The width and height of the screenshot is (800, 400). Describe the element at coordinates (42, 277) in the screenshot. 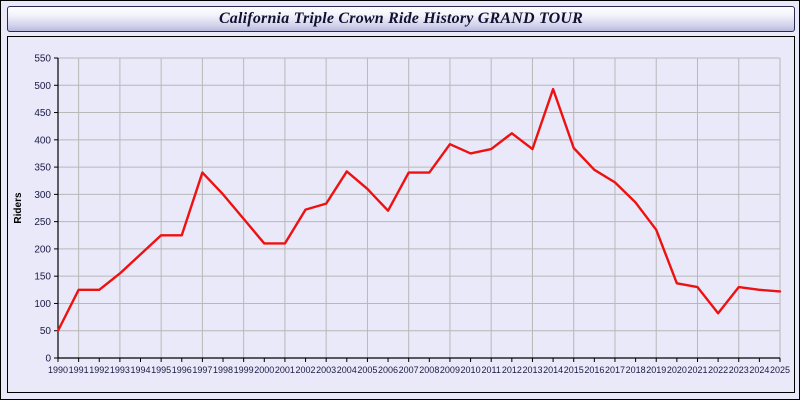

I see `y-axis-tick-label: 150` at that location.